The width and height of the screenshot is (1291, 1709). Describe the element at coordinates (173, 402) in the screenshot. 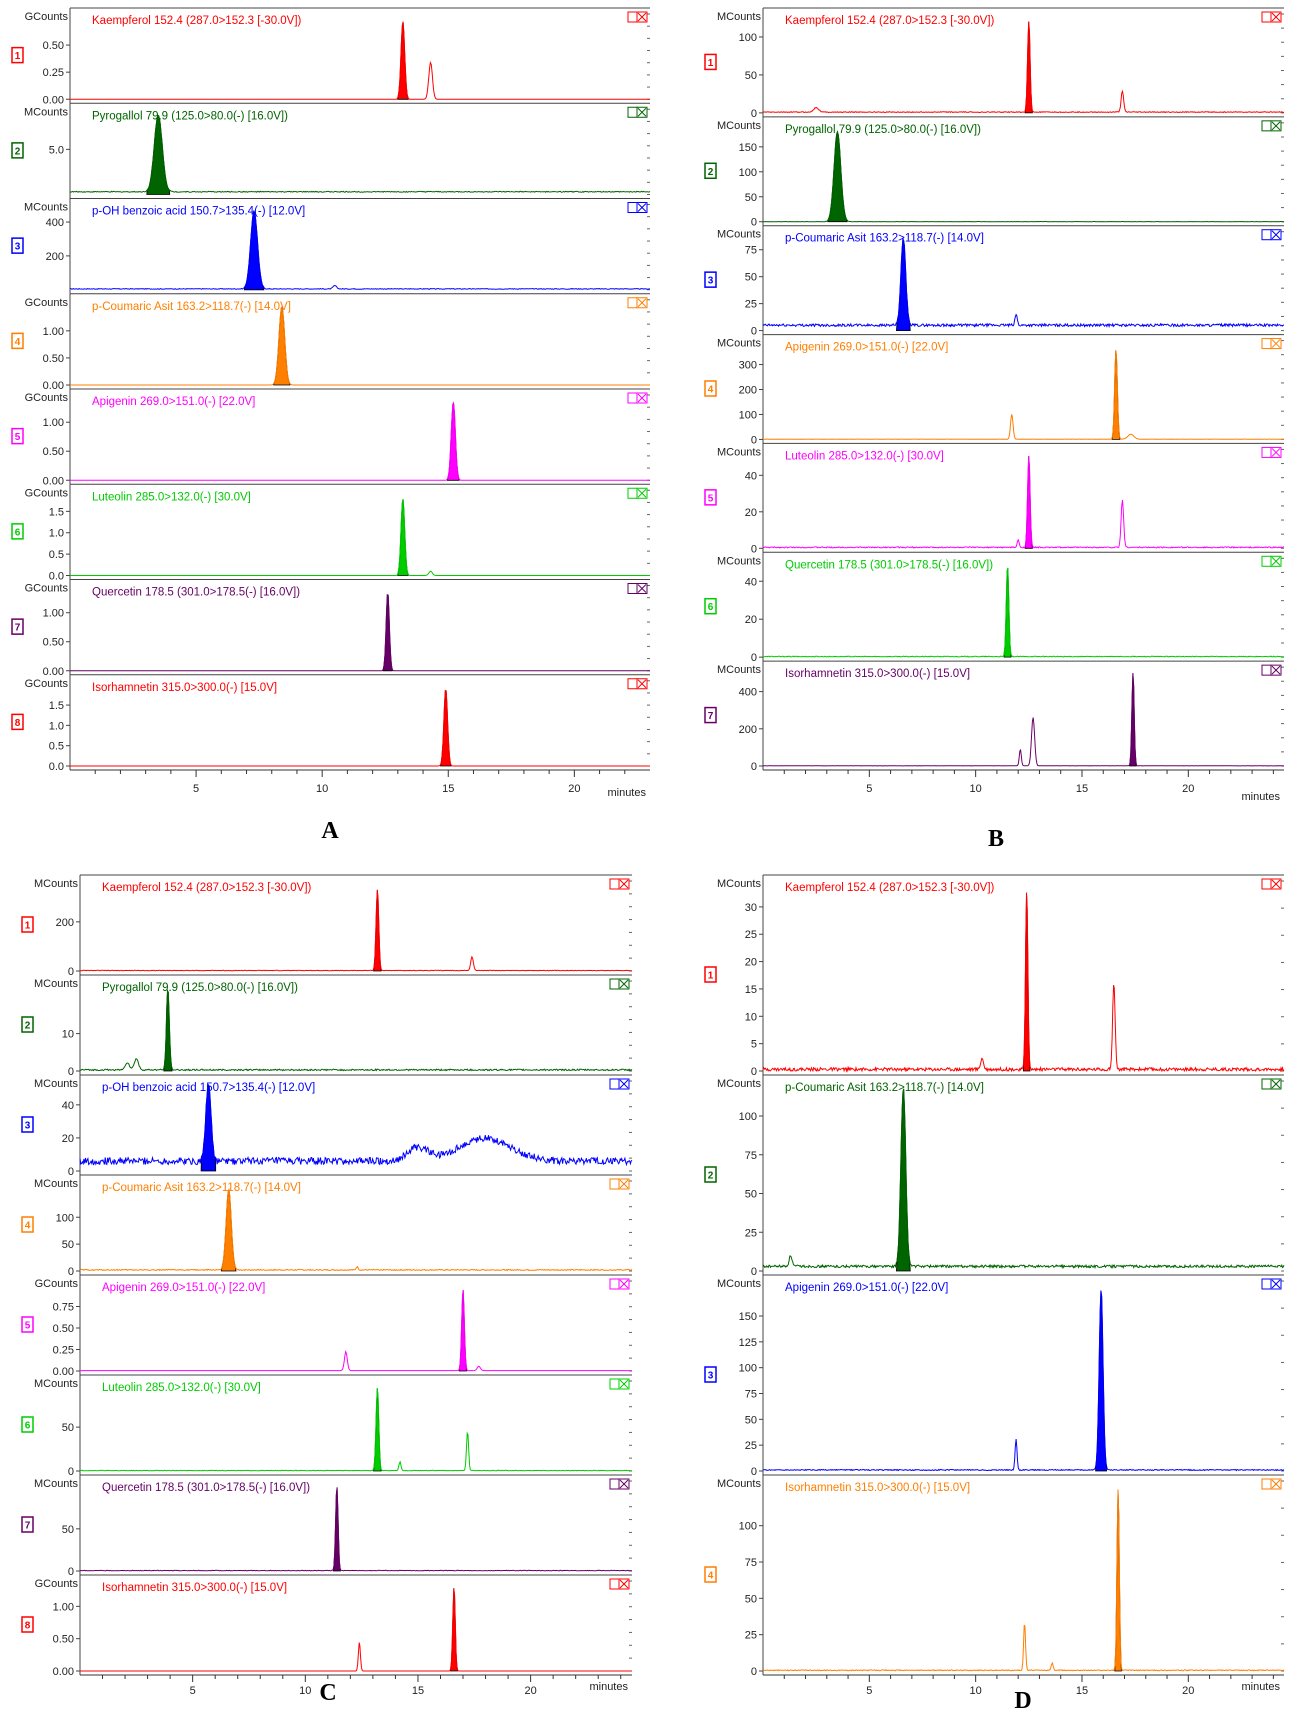

I see `trace-label: Apigenin 269.0>151.0(-) [22.0V]` at that location.